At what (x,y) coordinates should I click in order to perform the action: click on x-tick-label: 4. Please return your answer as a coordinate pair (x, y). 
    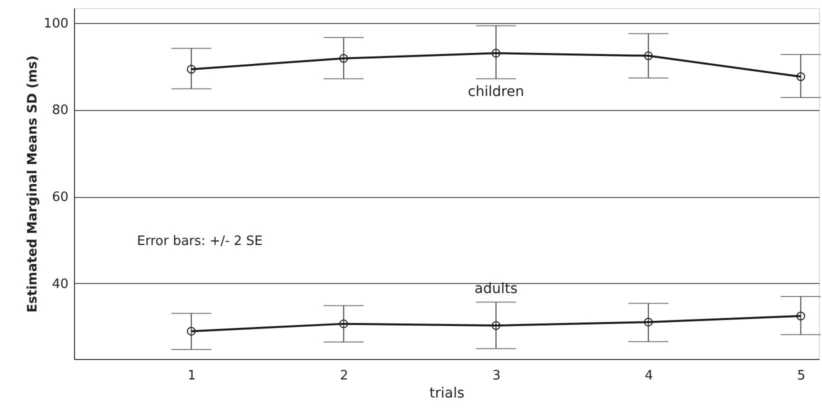
    Looking at the image, I should click on (649, 376).